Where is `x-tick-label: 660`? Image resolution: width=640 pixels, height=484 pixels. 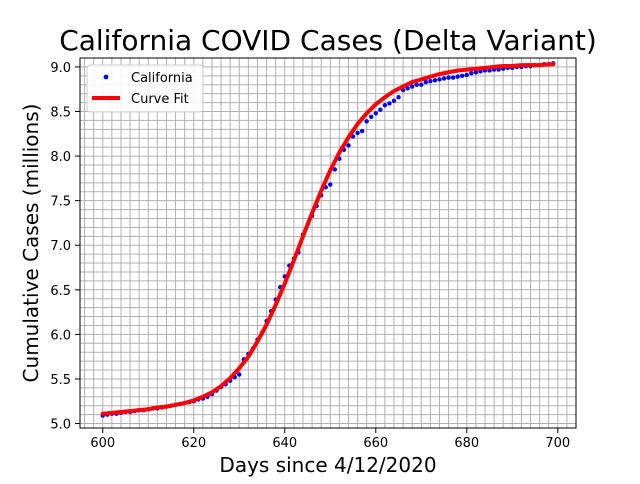
x-tick-label: 660 is located at coordinates (375, 443).